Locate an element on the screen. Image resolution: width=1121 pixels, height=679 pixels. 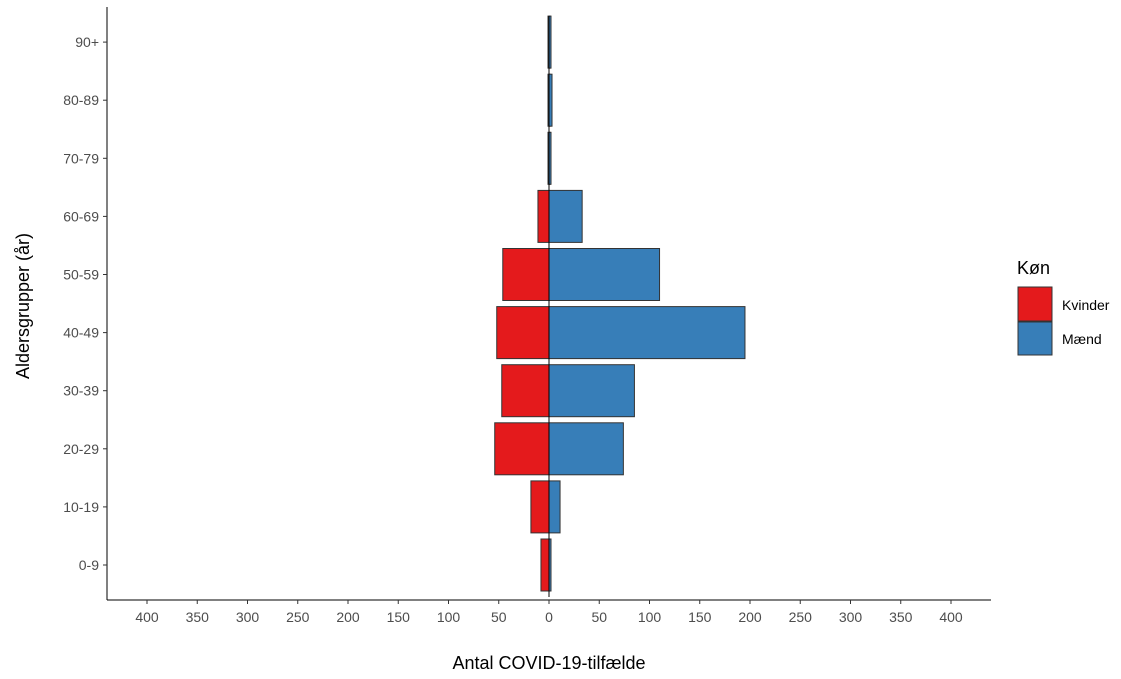
legend-key-kvinder is located at coordinates (1035, 304).